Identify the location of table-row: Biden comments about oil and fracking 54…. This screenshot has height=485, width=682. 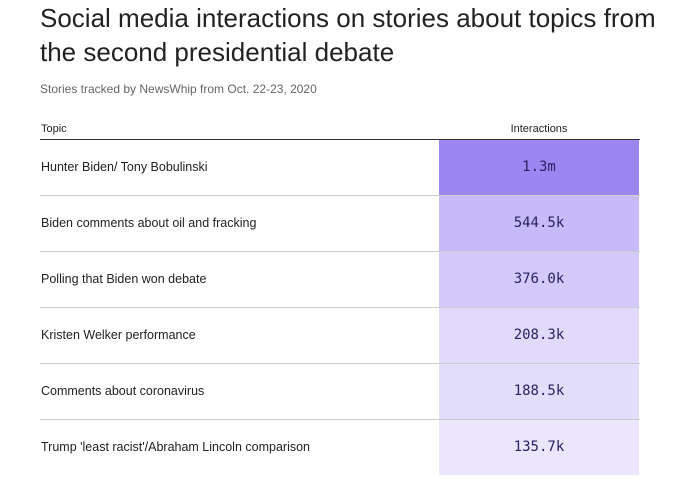
(340, 224).